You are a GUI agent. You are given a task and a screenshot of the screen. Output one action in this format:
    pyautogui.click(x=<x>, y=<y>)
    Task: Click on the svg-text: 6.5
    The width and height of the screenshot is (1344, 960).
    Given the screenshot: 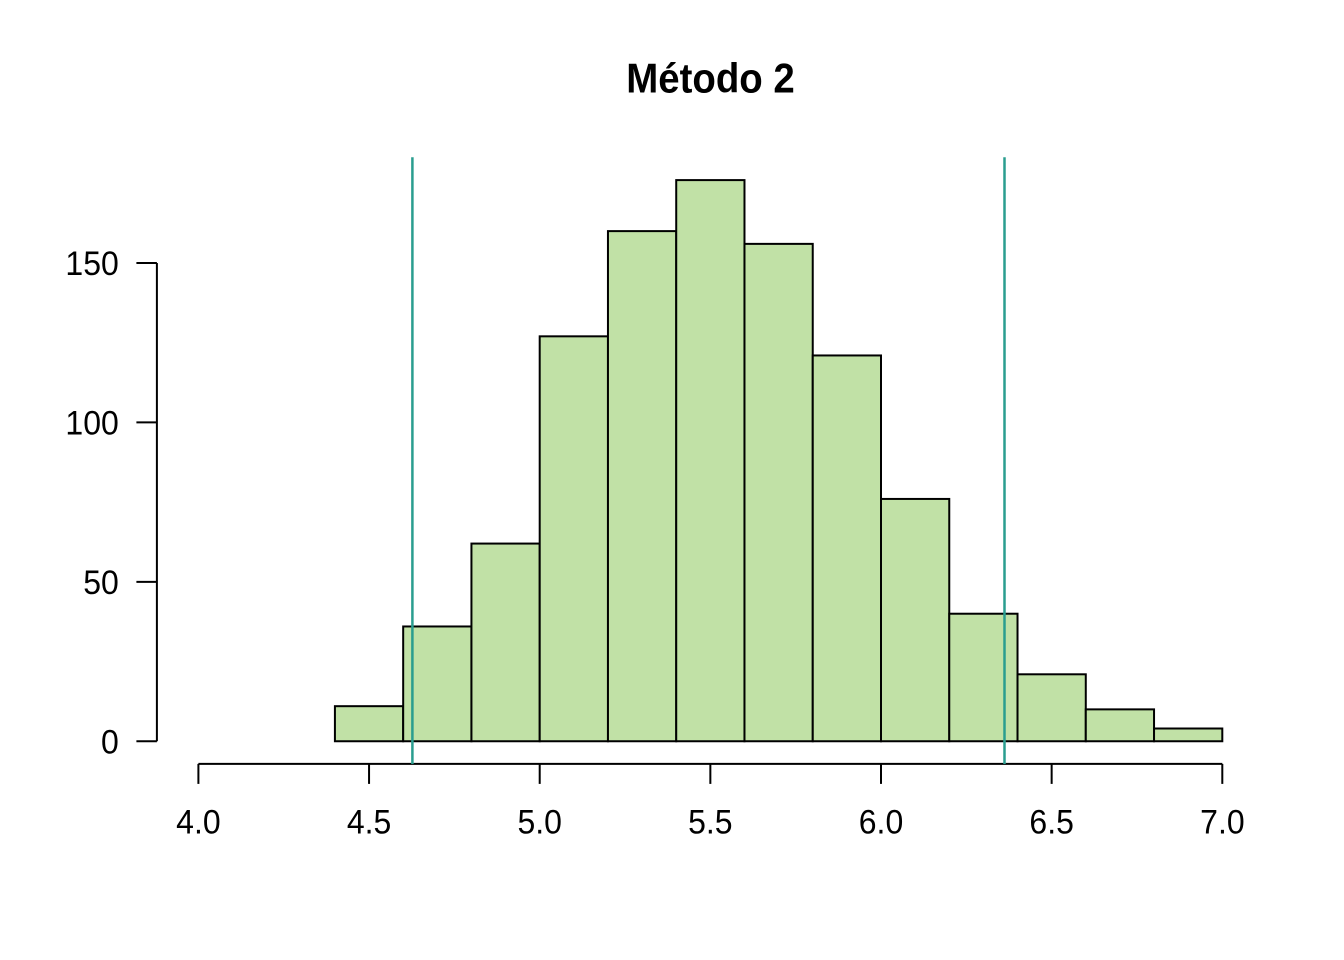 What is the action you would take?
    pyautogui.click(x=1051, y=822)
    